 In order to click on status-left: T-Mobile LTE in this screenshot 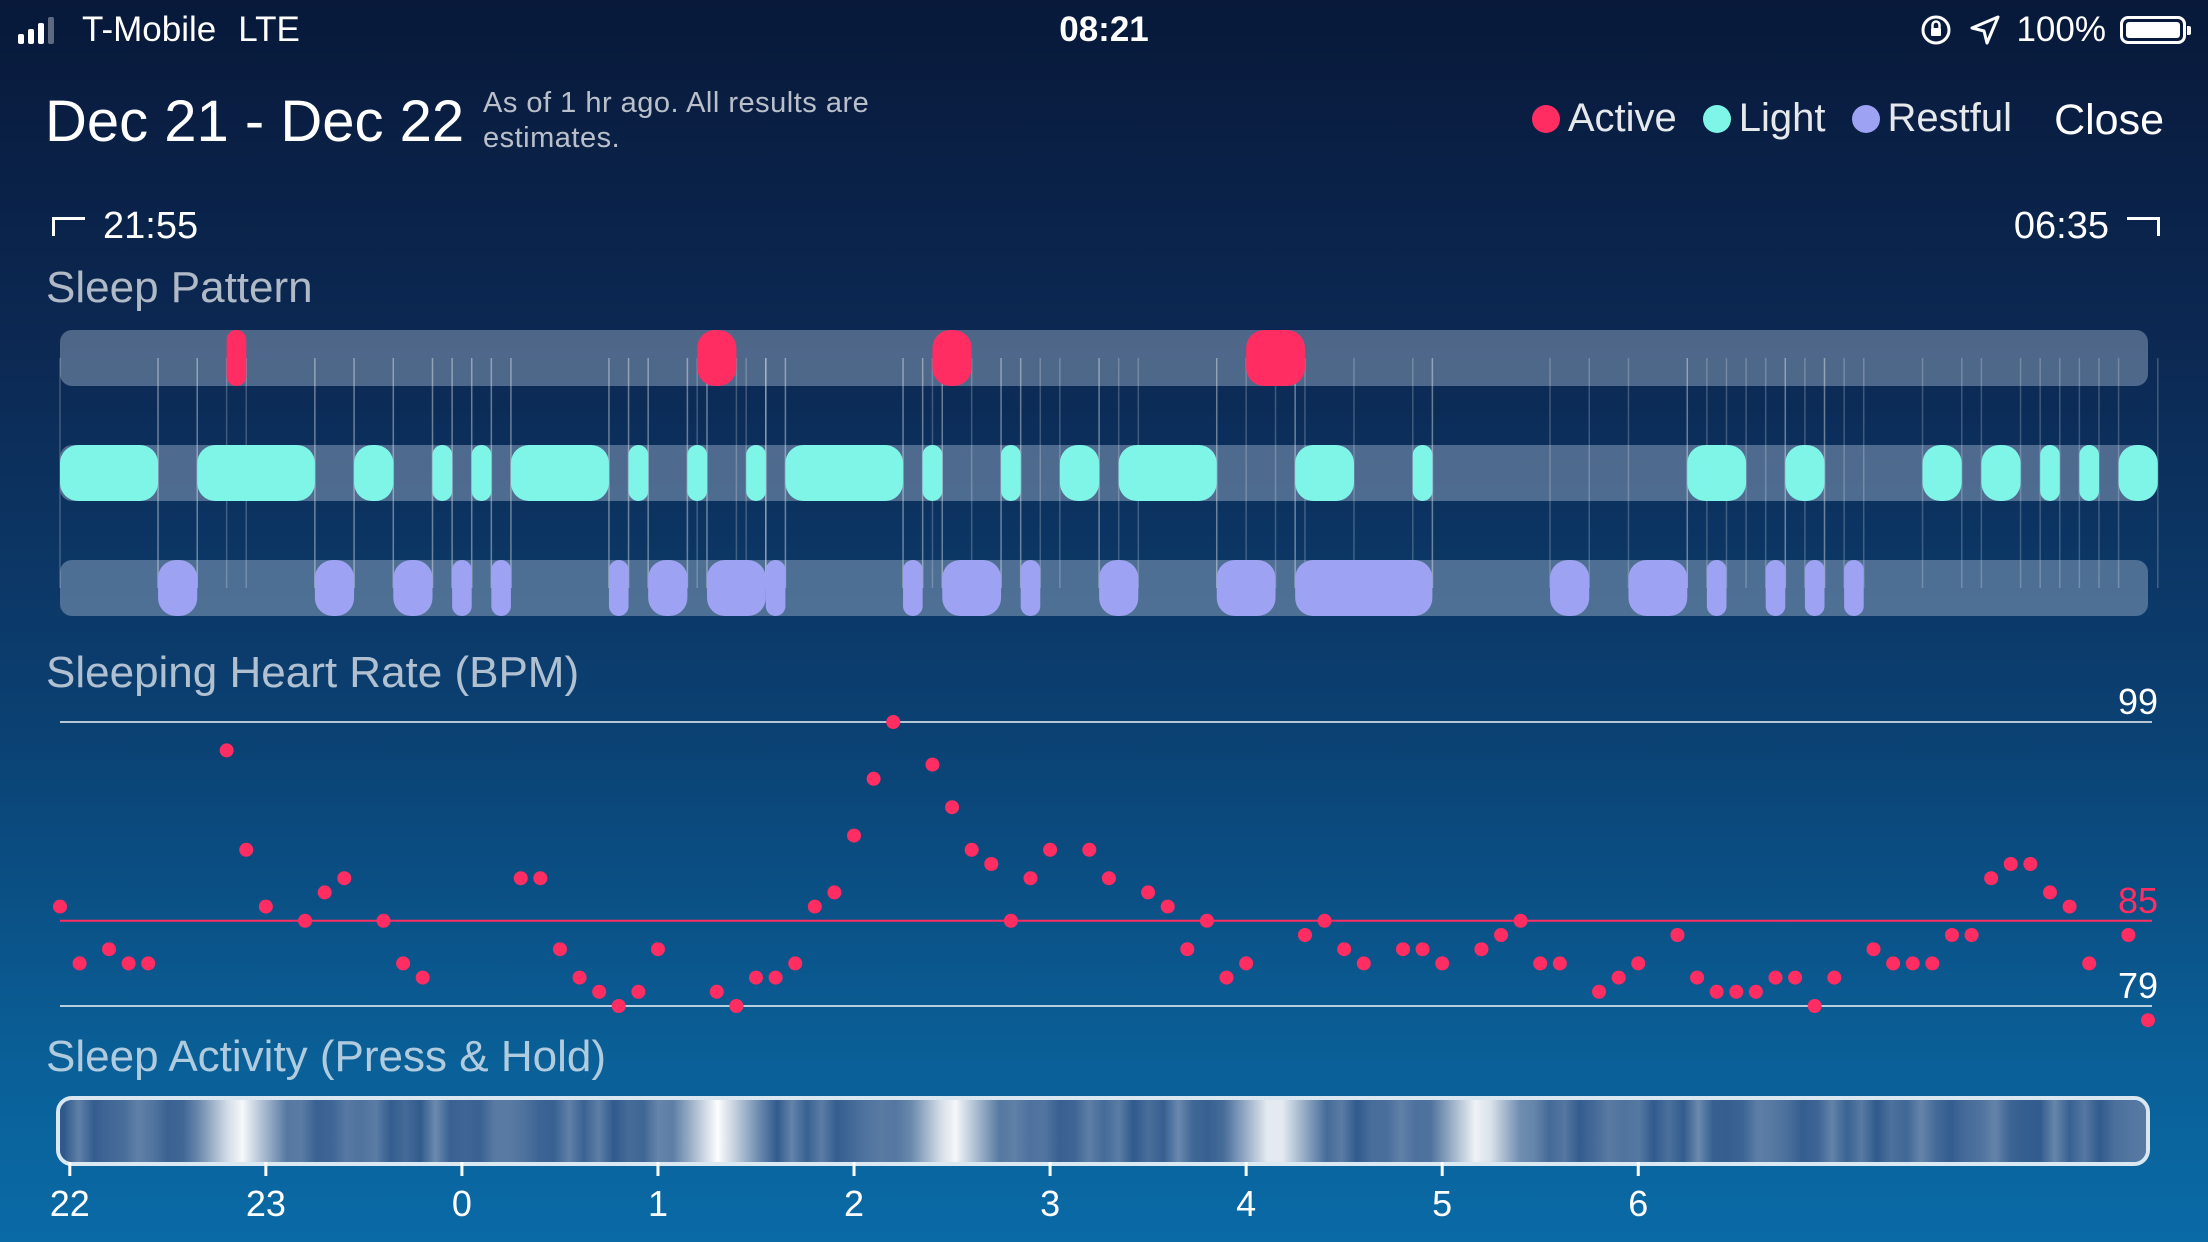, I will do `click(159, 30)`.